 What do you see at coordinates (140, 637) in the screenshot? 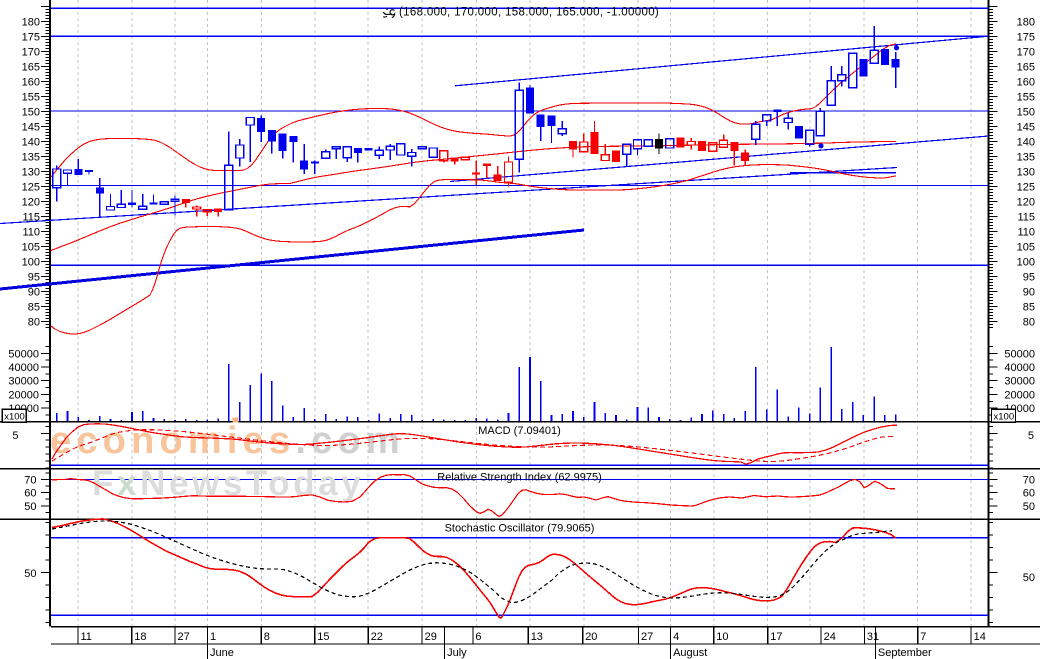
I see `svg-text: 18` at bounding box center [140, 637].